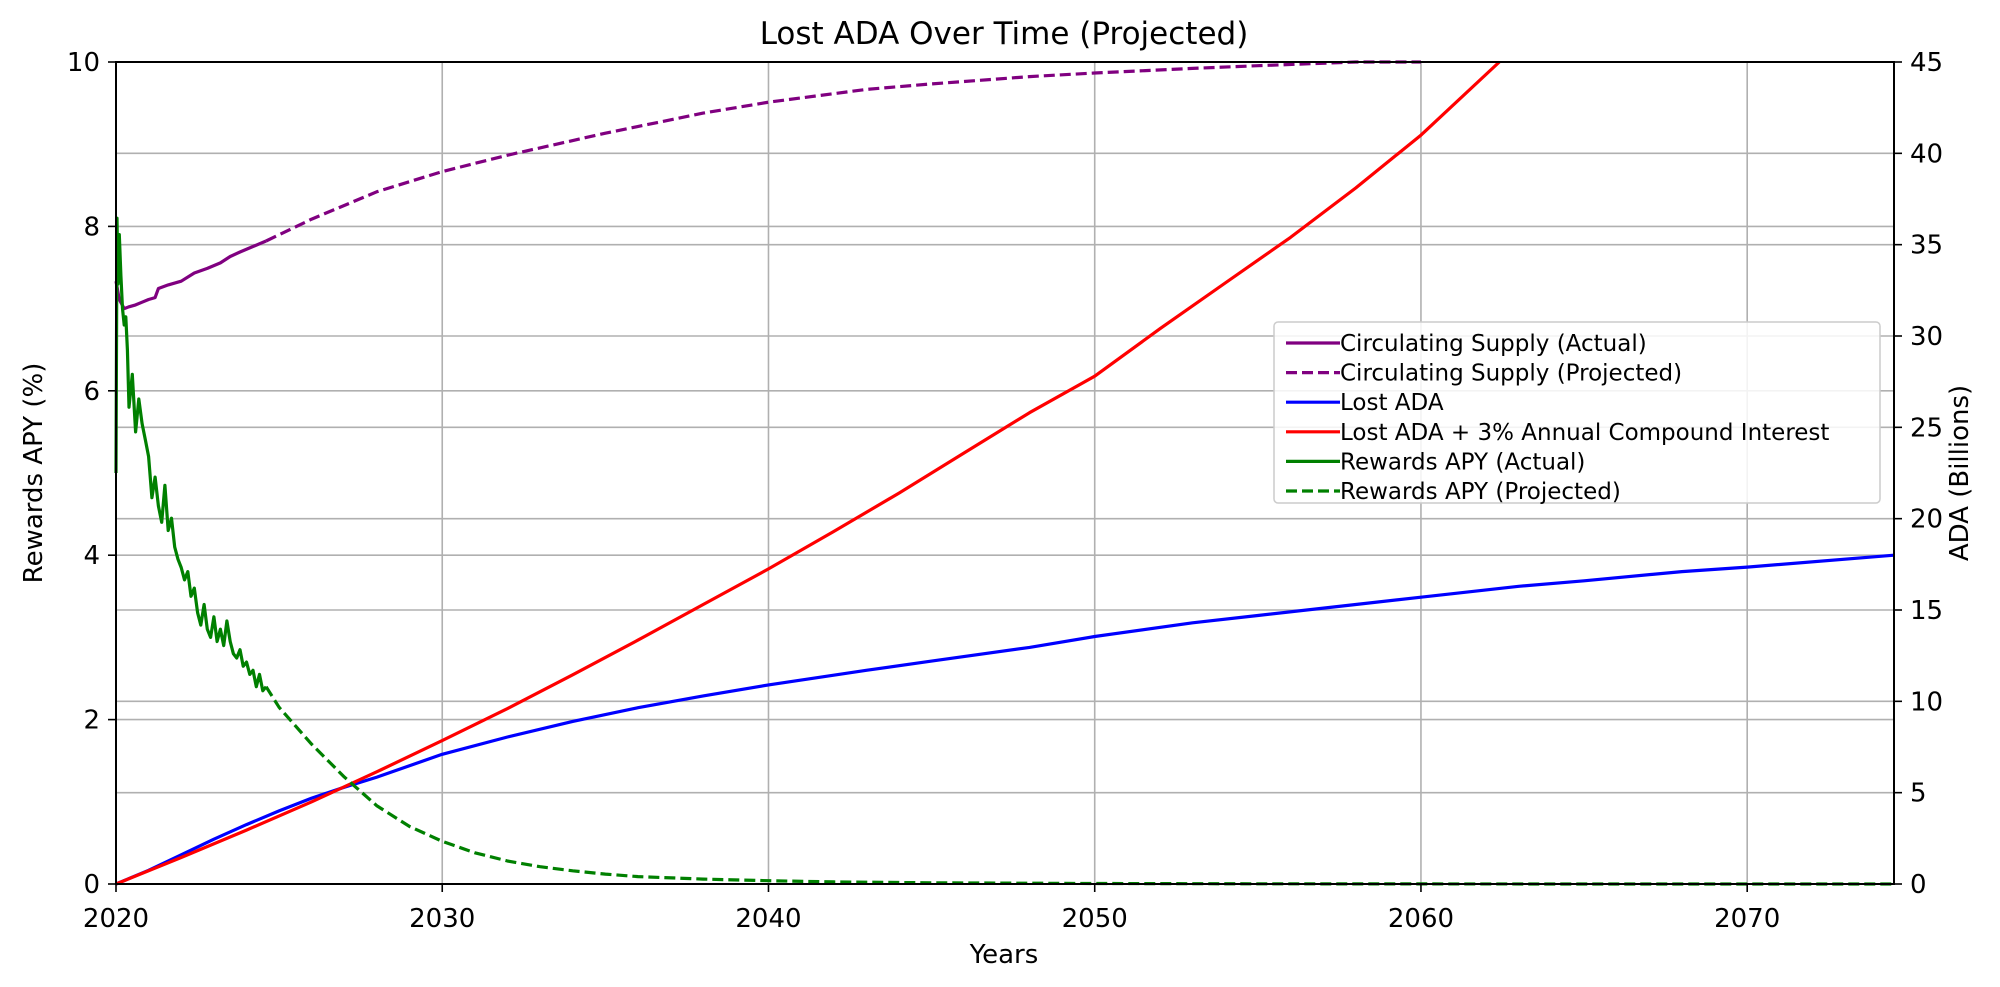 The height and width of the screenshot is (987, 2000). What do you see at coordinates (1095, 919) in the screenshot?
I see `x-tick-label: 2050` at bounding box center [1095, 919].